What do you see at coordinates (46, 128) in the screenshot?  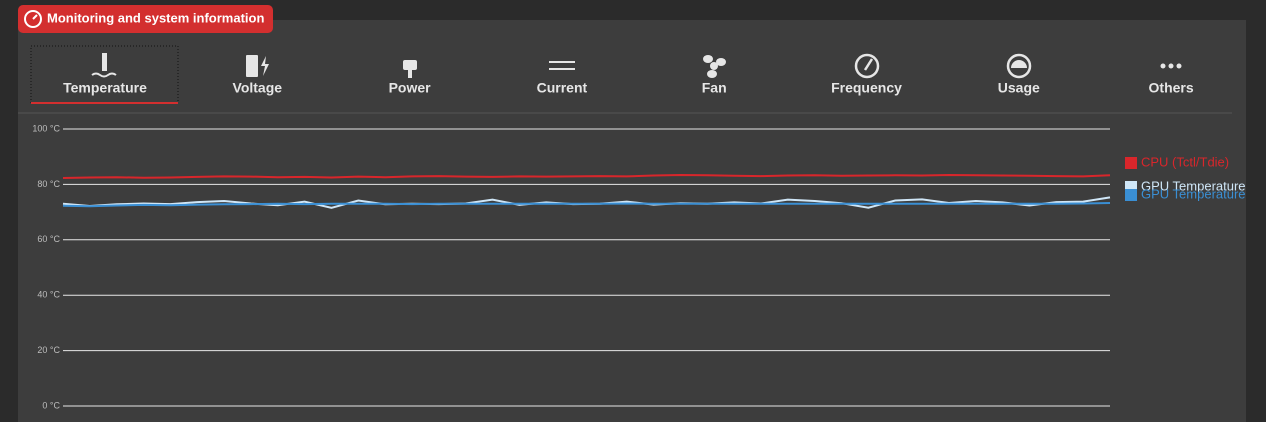 I see `y-tick-label: 100 °C` at bounding box center [46, 128].